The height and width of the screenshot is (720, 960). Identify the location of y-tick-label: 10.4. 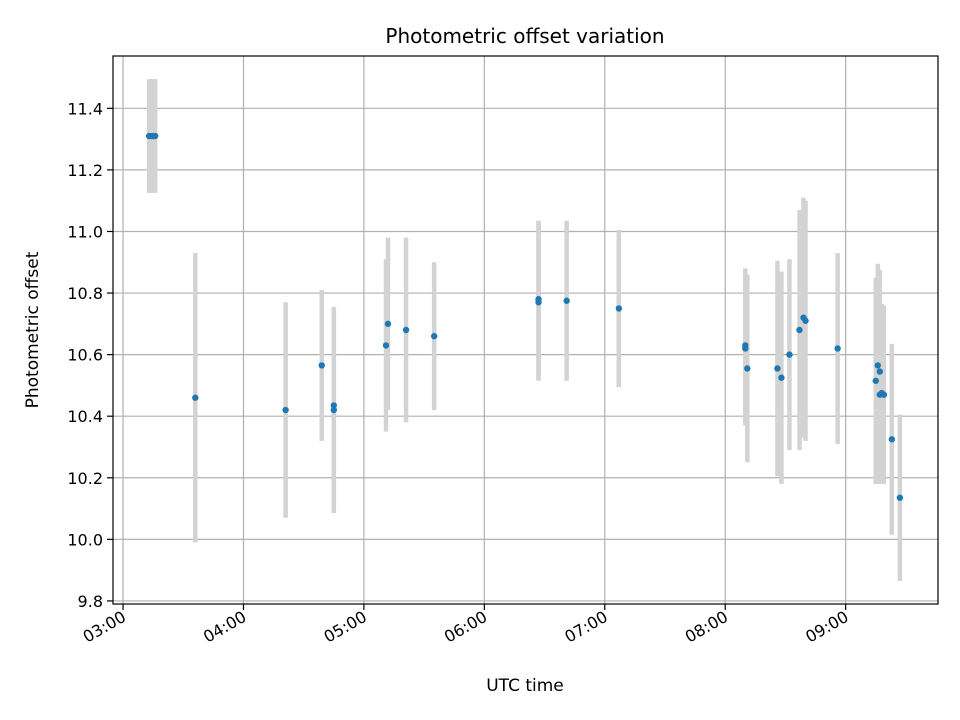
(85, 416).